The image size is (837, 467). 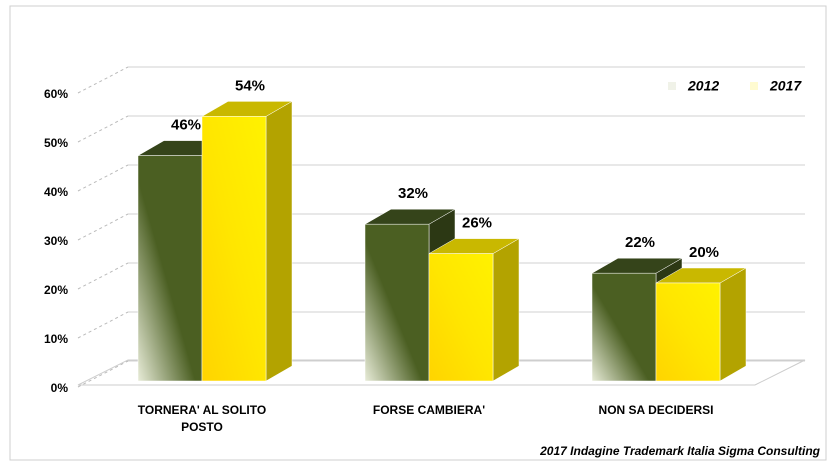 What do you see at coordinates (704, 252) in the screenshot?
I see `data-label: 20%` at bounding box center [704, 252].